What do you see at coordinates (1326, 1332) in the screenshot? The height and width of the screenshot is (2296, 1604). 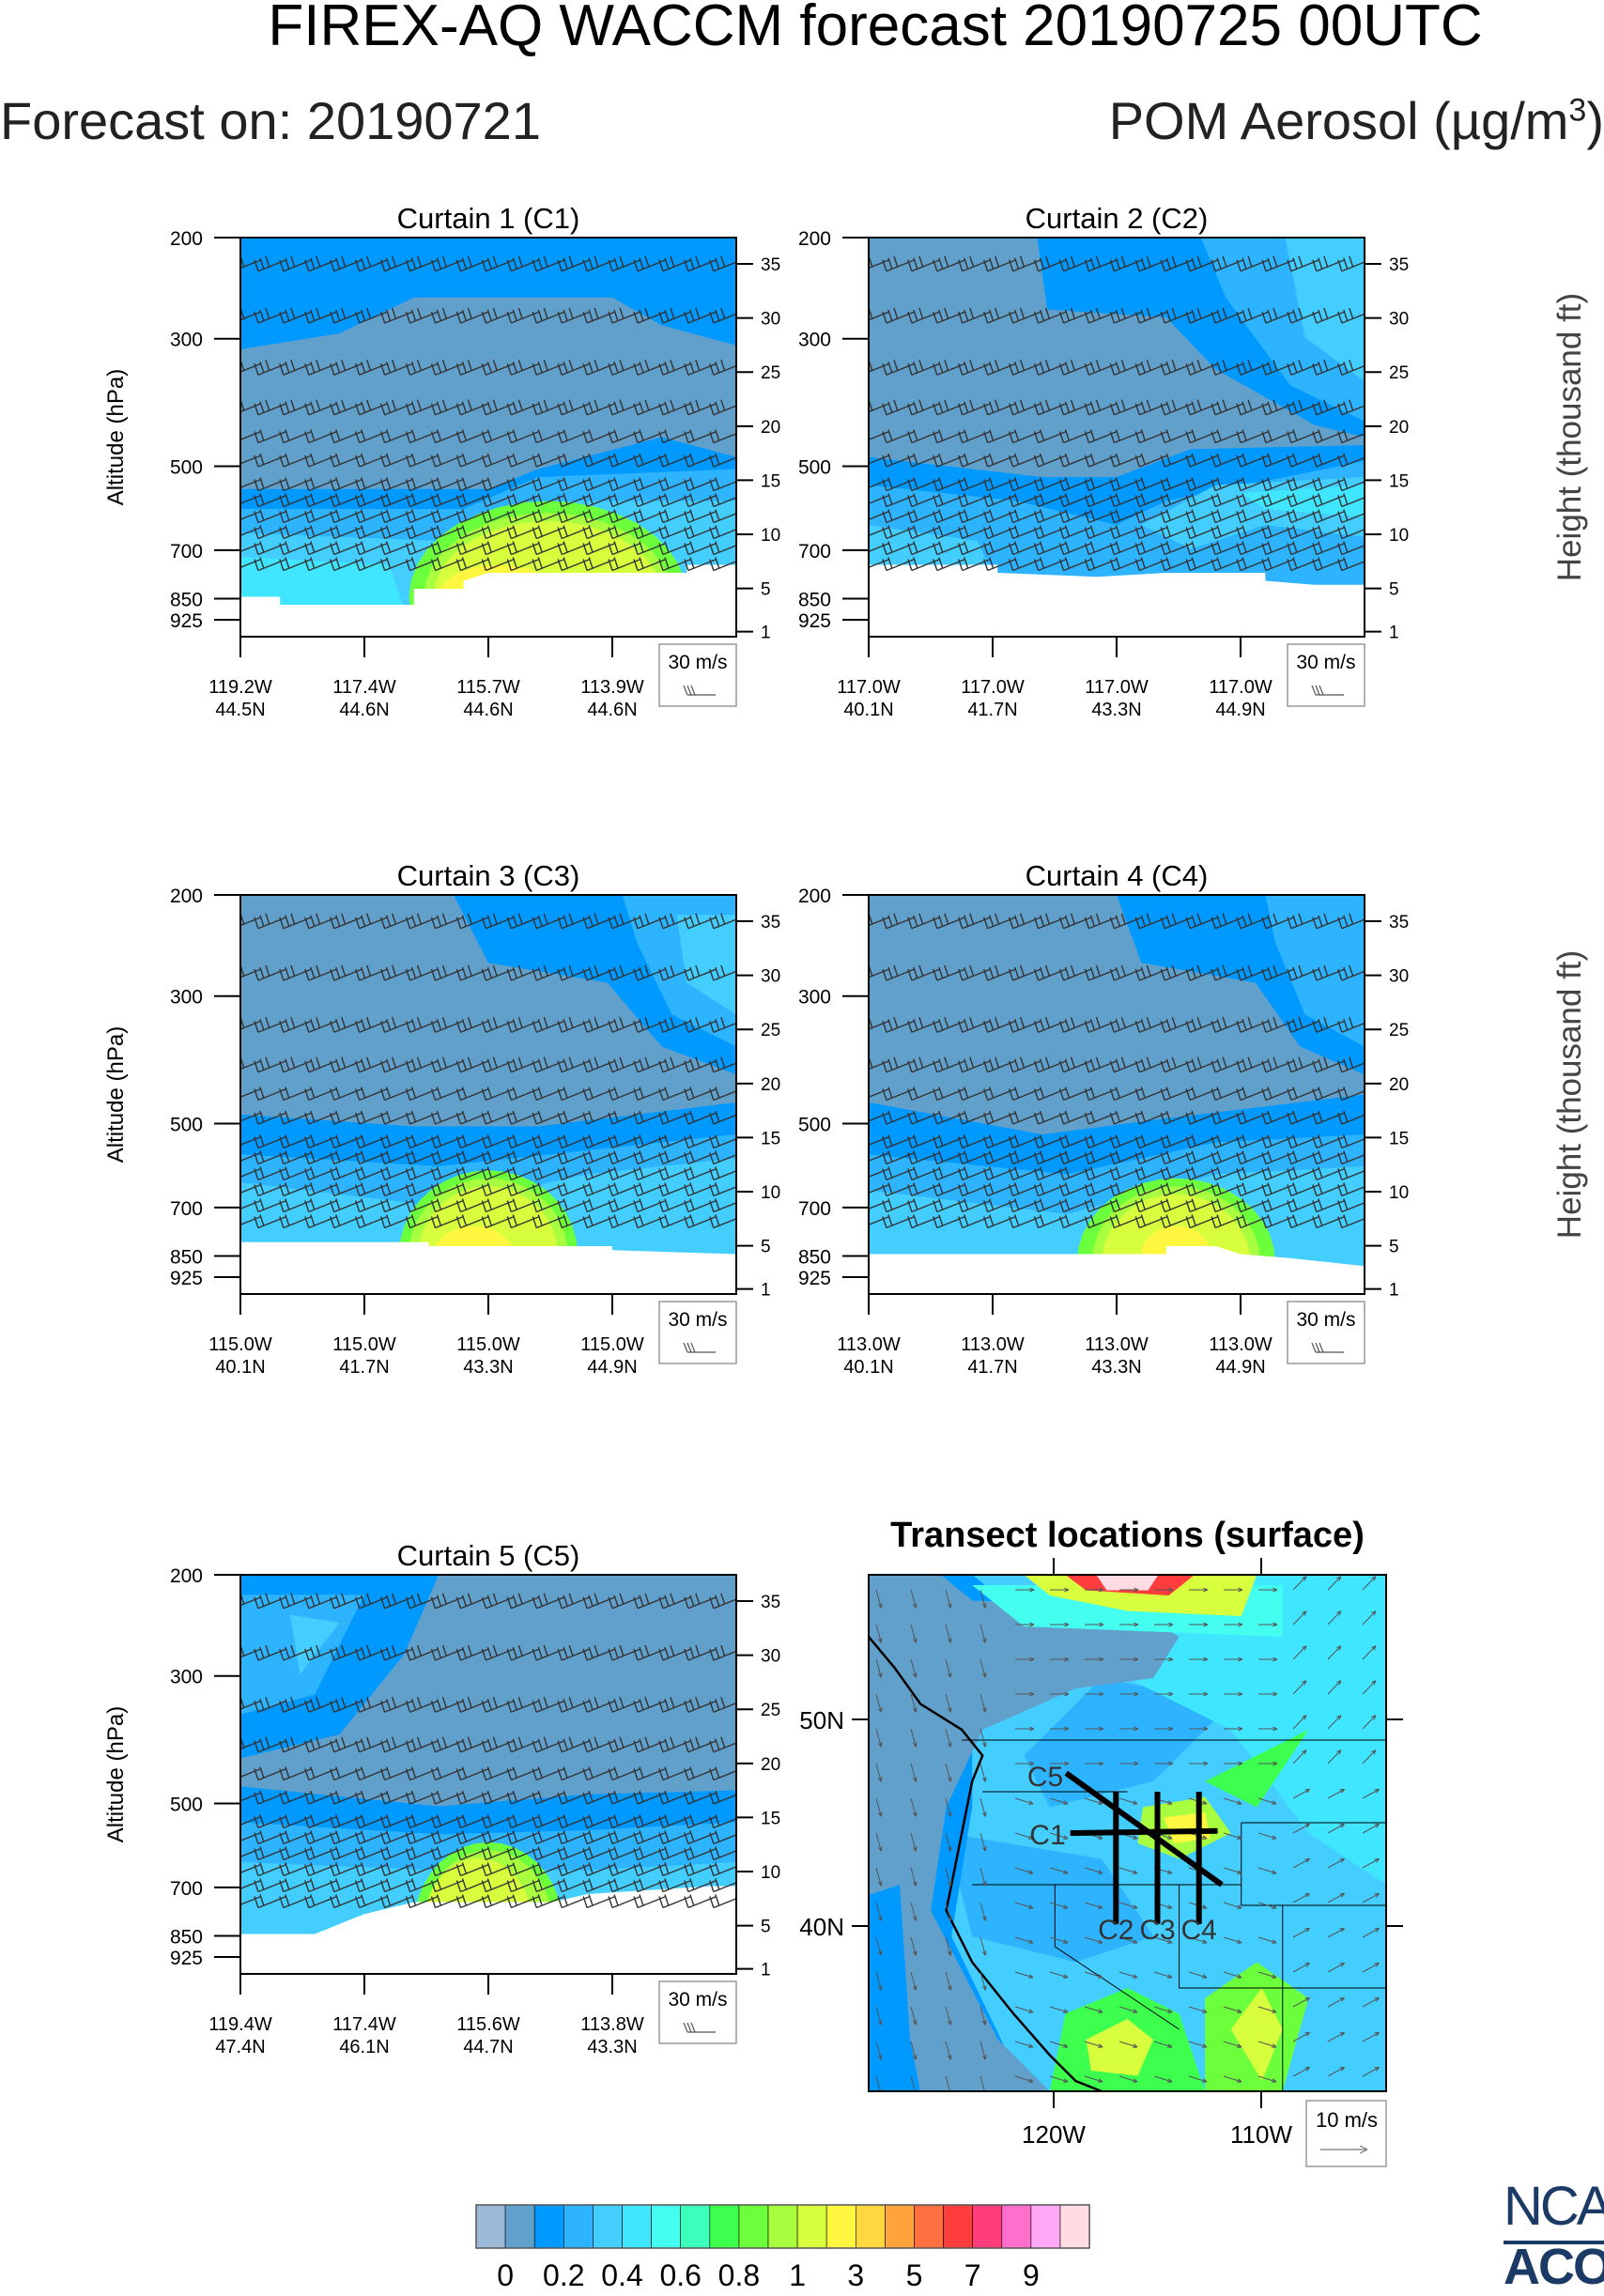 I see `wind-legend-box` at bounding box center [1326, 1332].